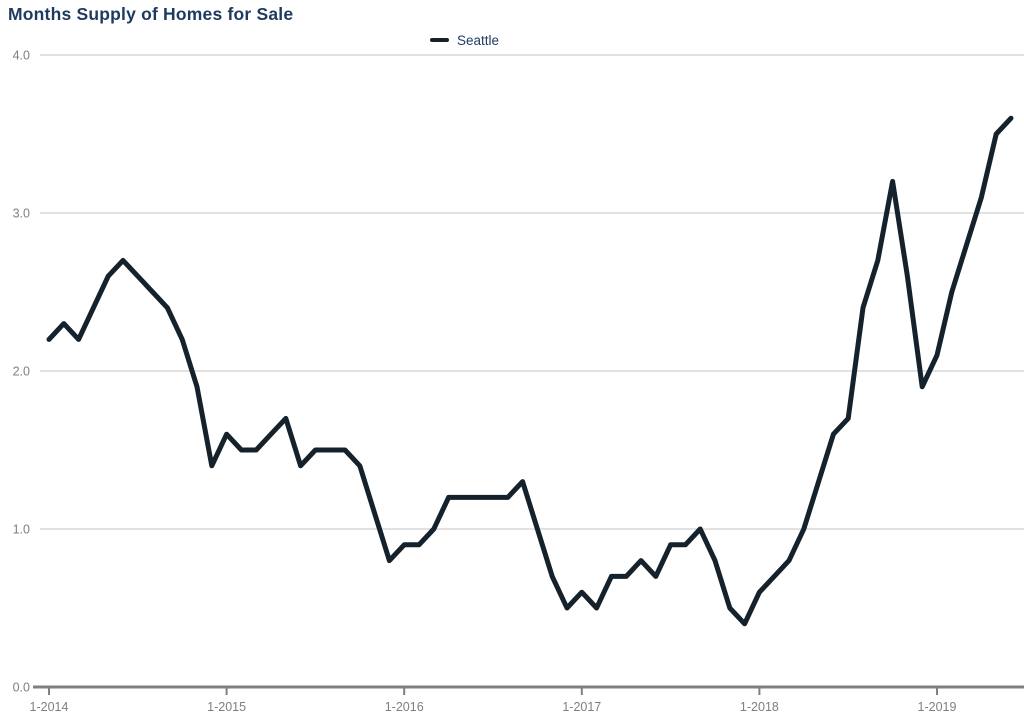 This screenshot has height=717, width=1024. I want to click on x-tick-label: 1-2016, so click(404, 707).